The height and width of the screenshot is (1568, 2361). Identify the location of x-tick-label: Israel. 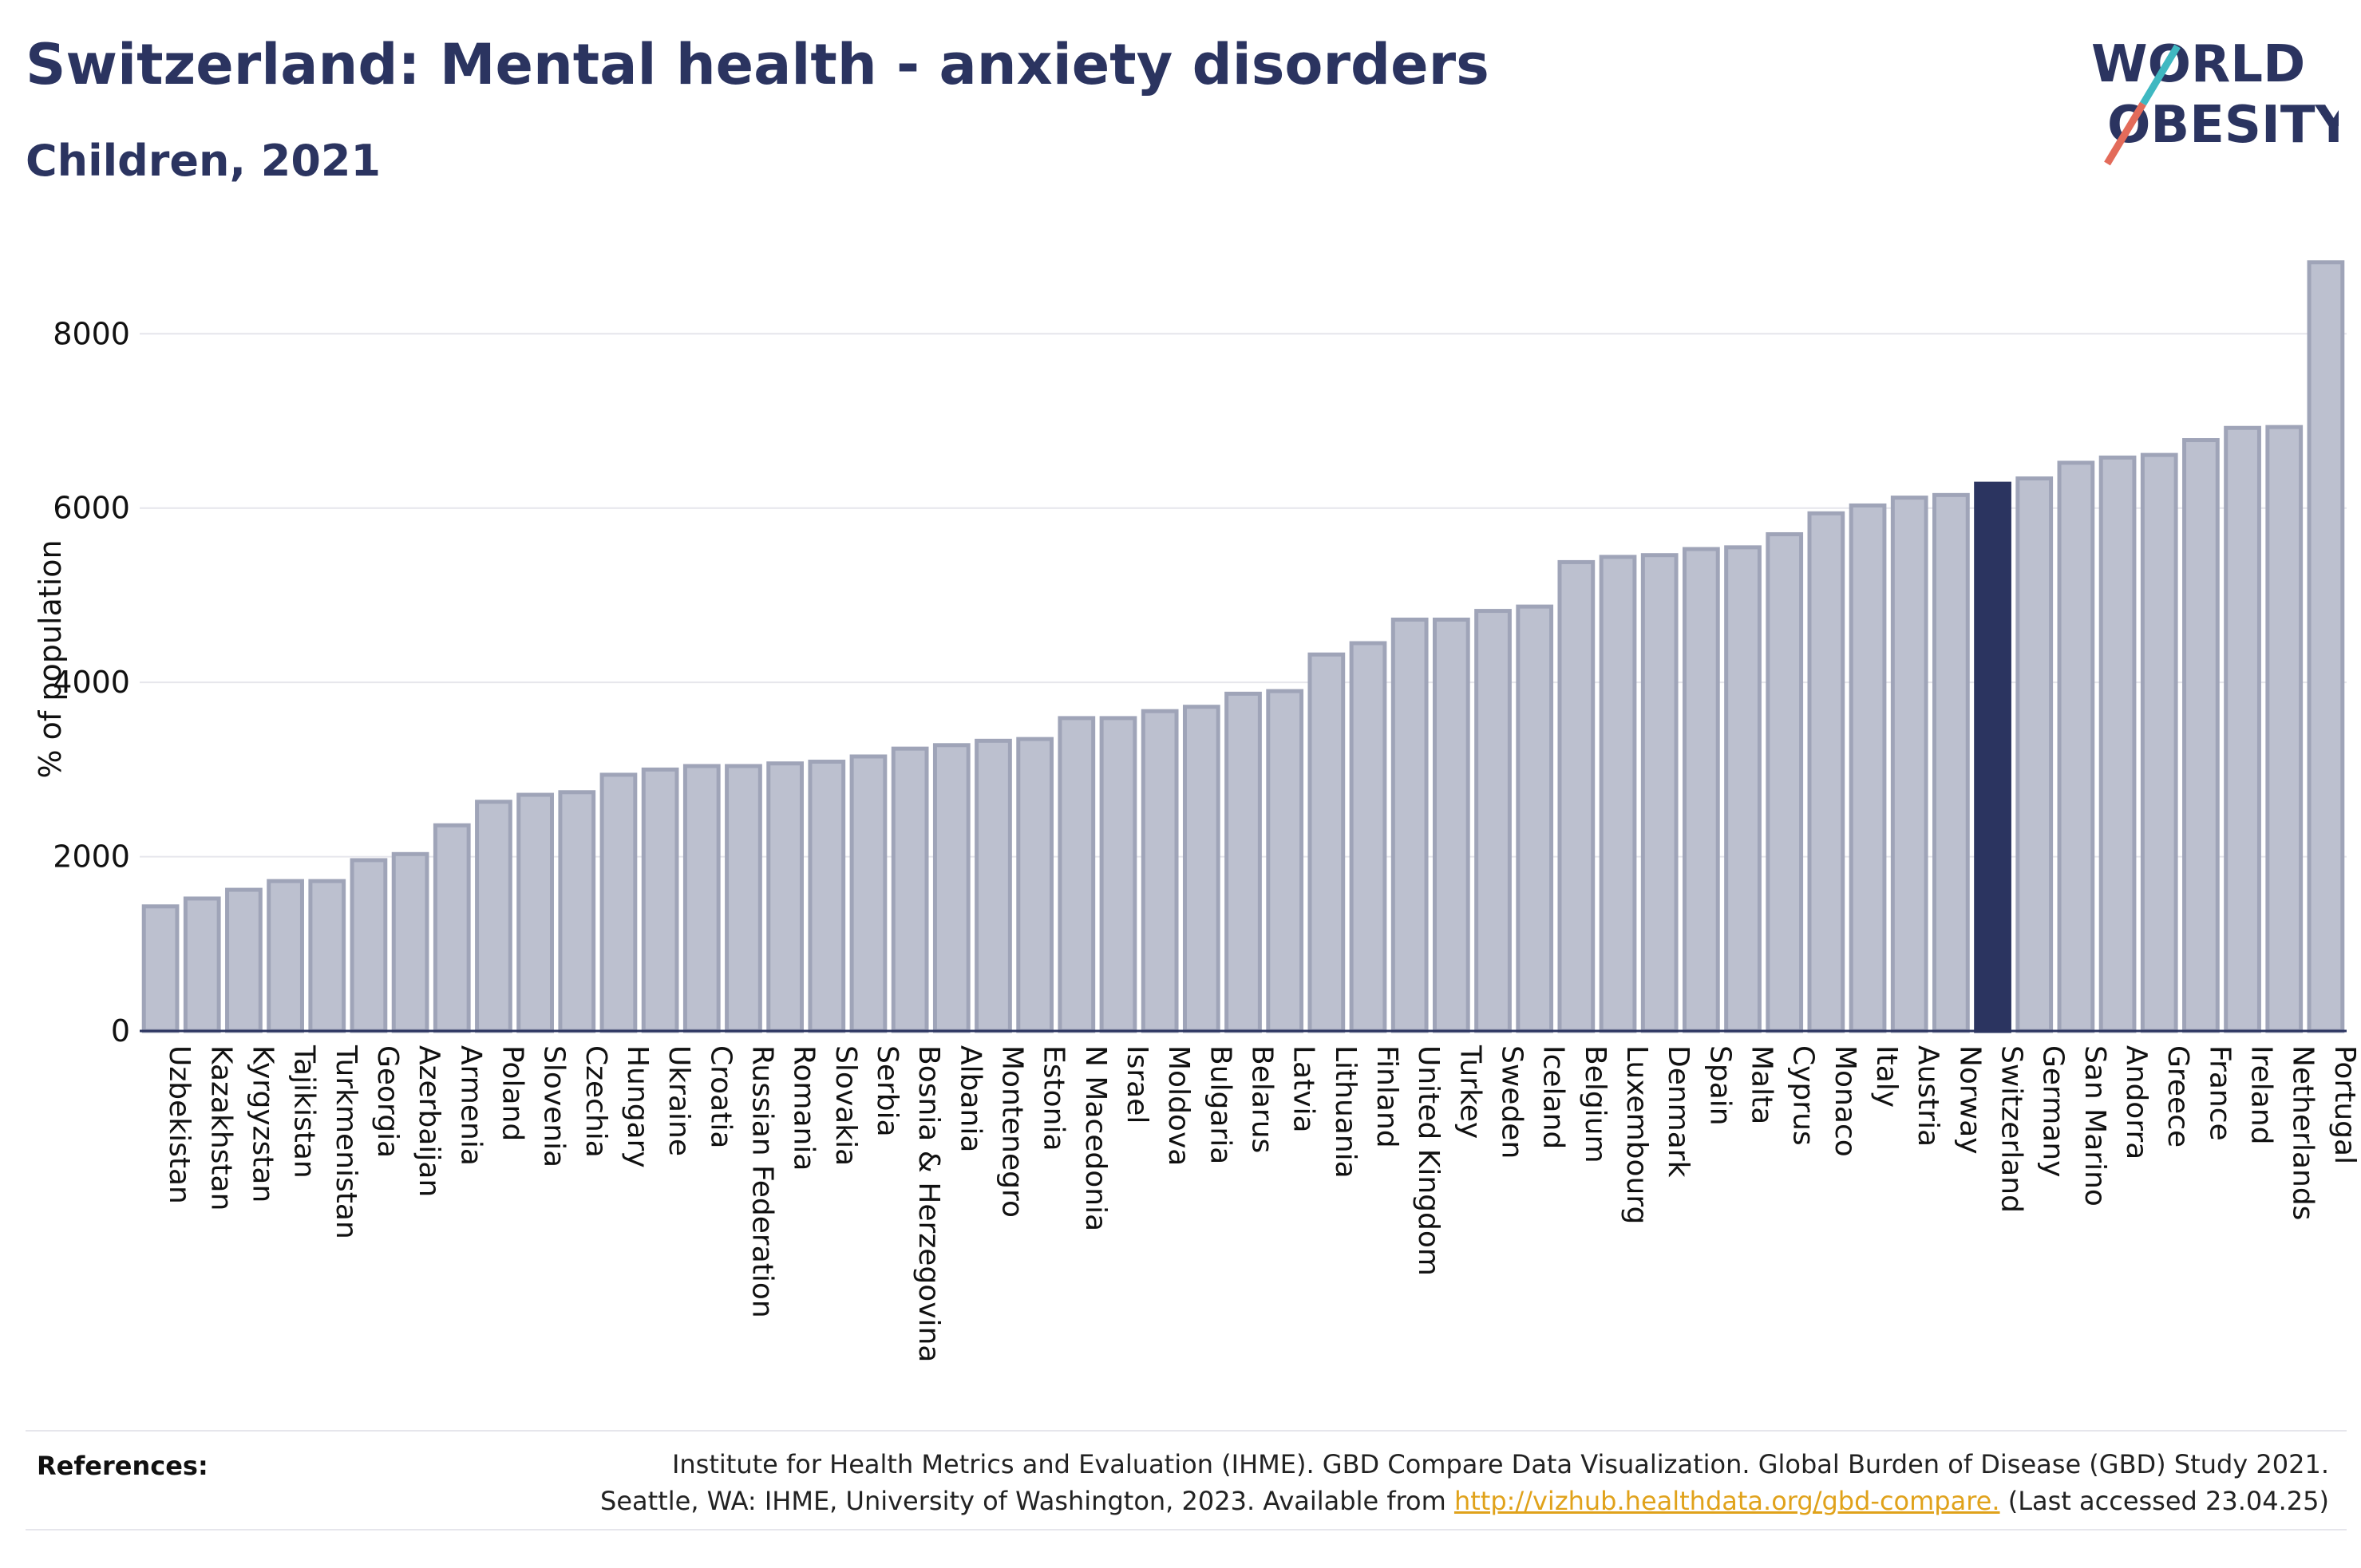
(1137, 1084).